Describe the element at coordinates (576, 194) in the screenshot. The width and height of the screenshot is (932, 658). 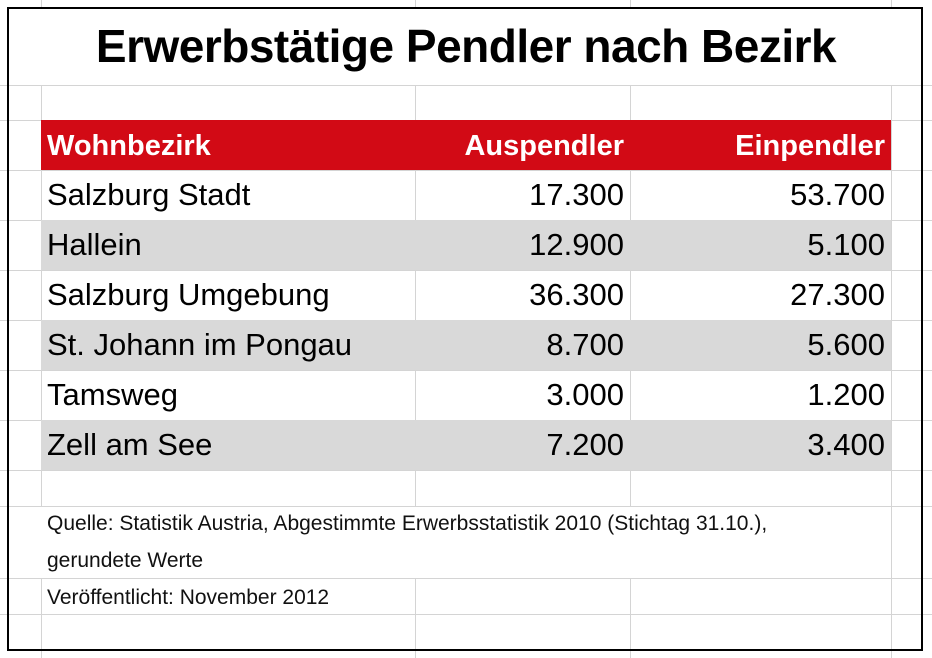
I see `auspendler-cell: 17.300` at that location.